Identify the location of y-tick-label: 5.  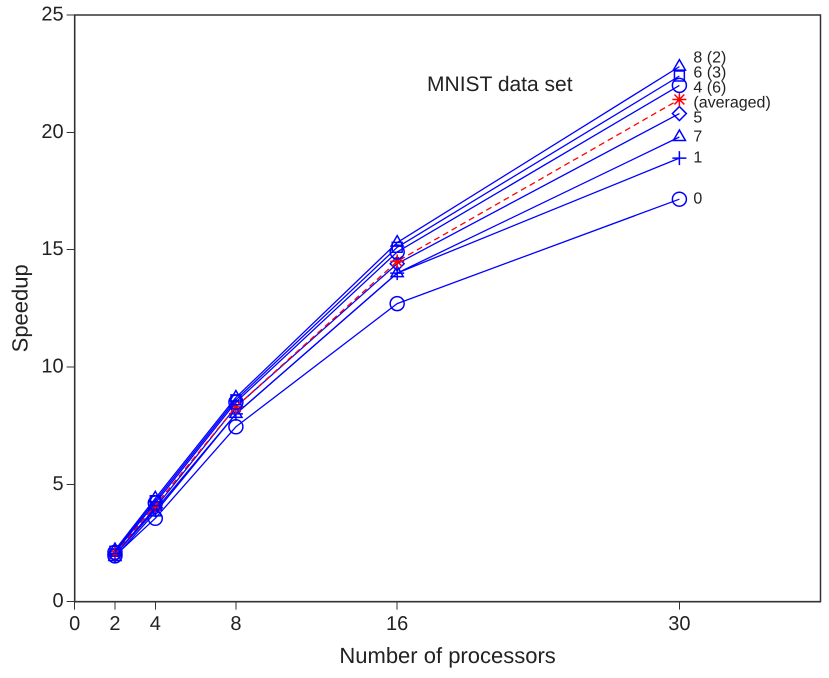
(58, 483).